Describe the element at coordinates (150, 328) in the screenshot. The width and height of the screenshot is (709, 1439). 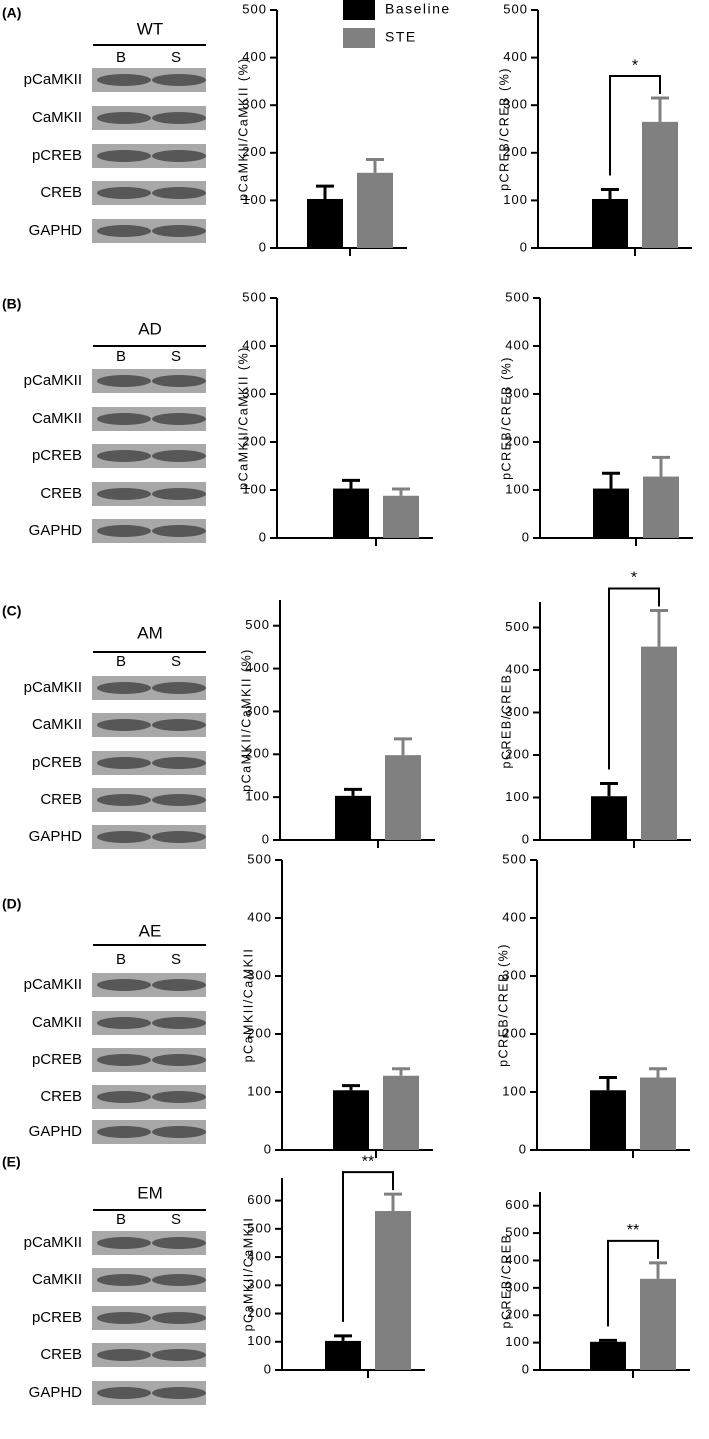
I see `group-label: AD` at that location.